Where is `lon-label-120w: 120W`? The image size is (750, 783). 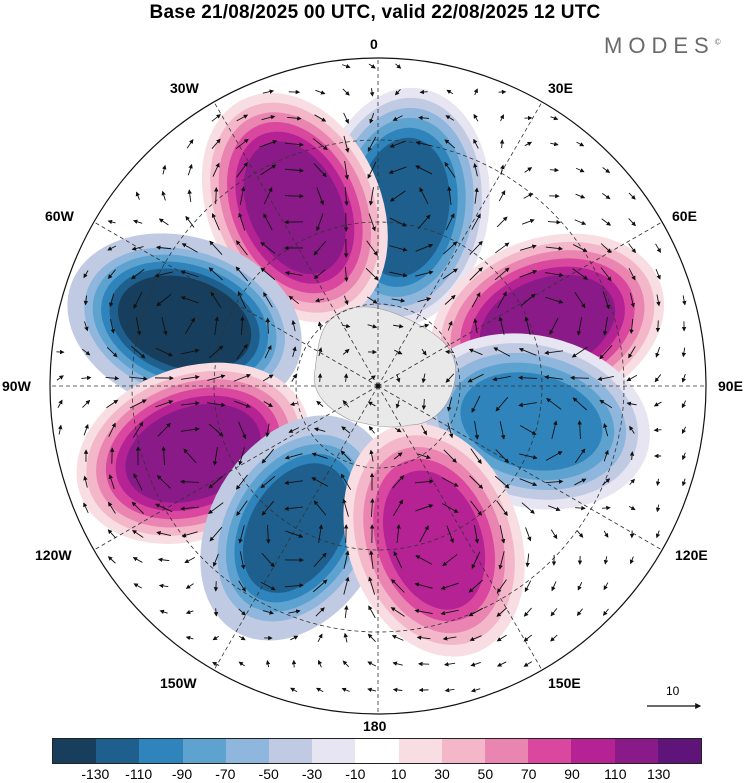 lon-label-120w: 120W is located at coordinates (53, 555).